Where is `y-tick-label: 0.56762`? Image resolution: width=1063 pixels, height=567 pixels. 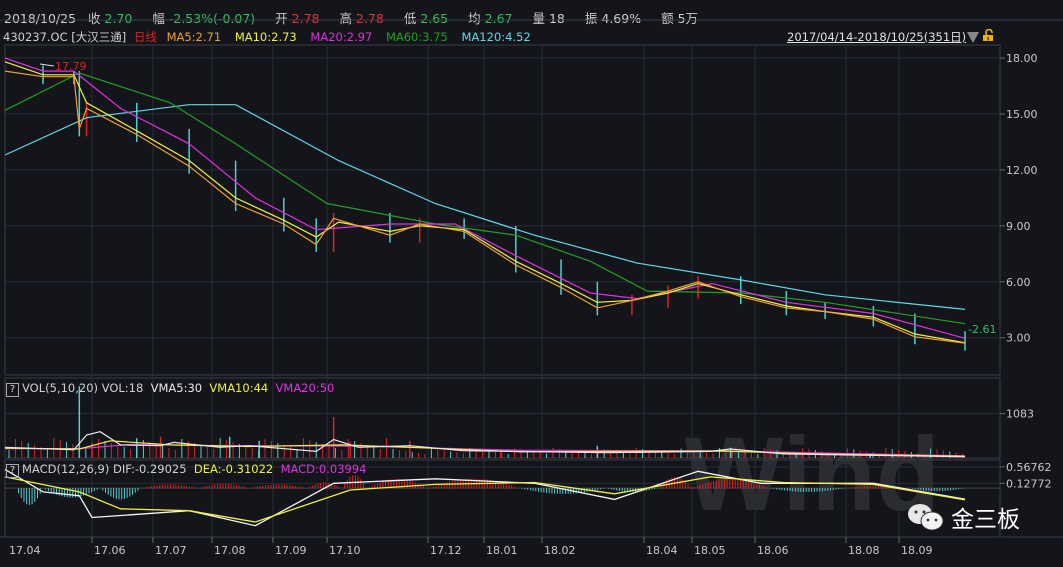
y-tick-label: 0.56762 is located at coordinates (1029, 467).